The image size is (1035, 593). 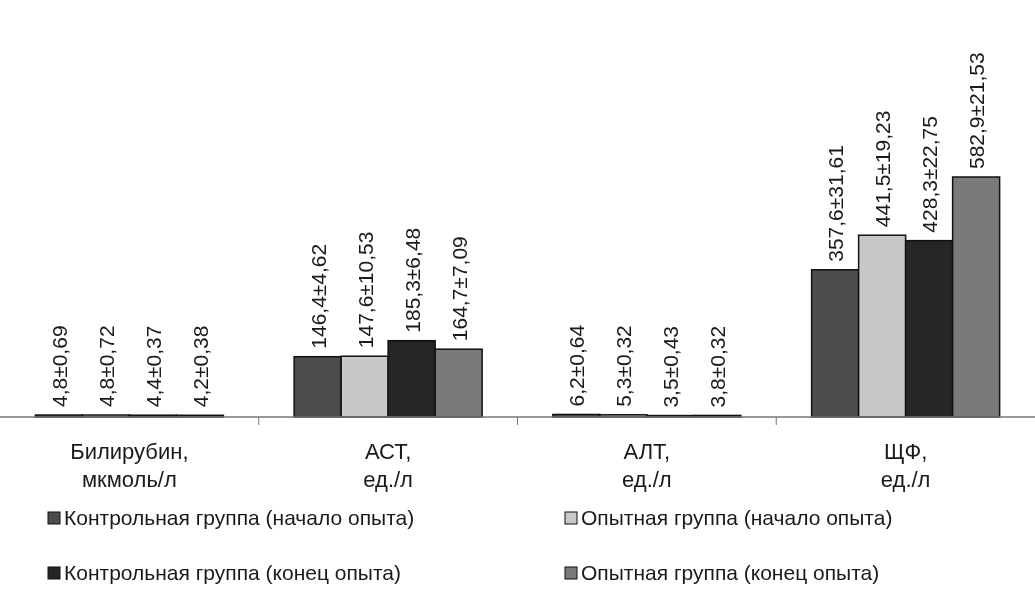 I want to click on data-label: 3,8±0,32, so click(x=718, y=366).